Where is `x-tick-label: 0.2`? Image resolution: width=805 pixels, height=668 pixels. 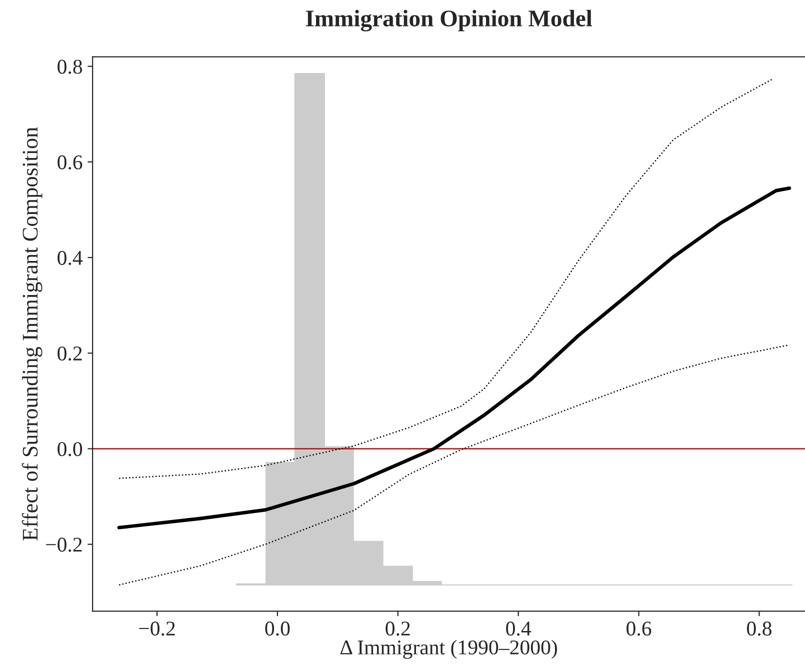 x-tick-label: 0.2 is located at coordinates (398, 629).